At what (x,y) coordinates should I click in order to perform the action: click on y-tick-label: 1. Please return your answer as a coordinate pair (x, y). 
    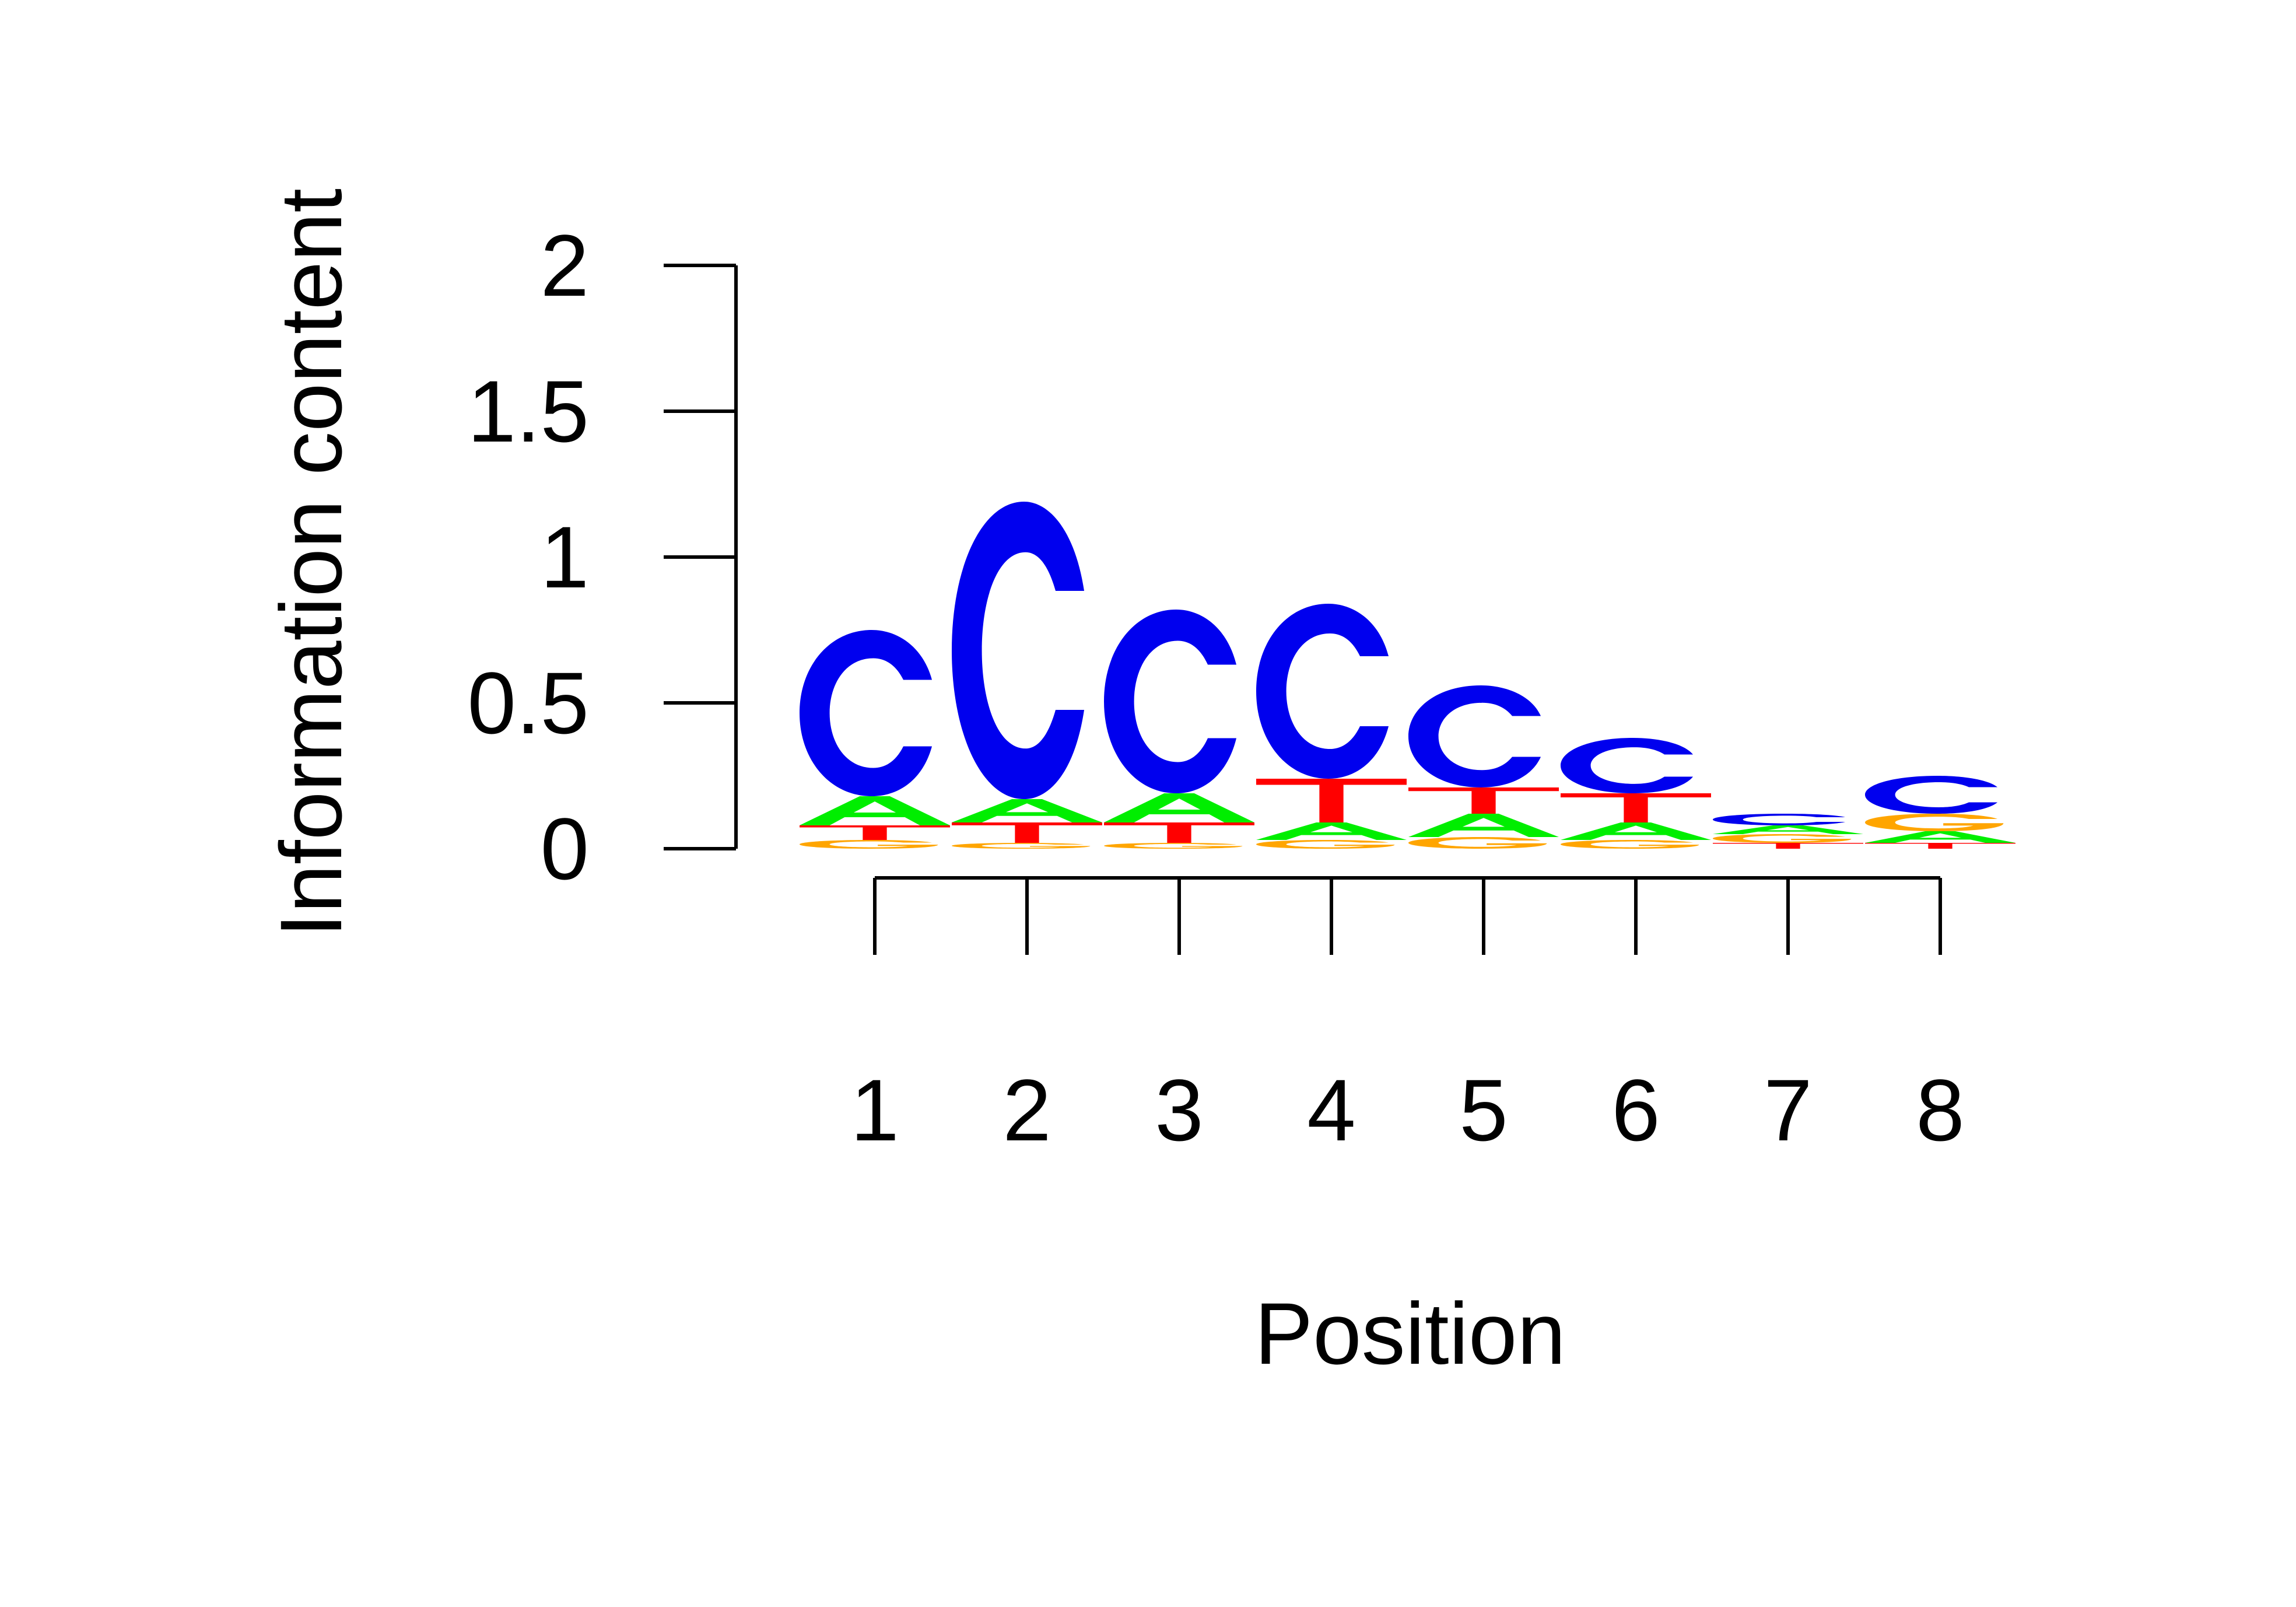
    Looking at the image, I should click on (565, 557).